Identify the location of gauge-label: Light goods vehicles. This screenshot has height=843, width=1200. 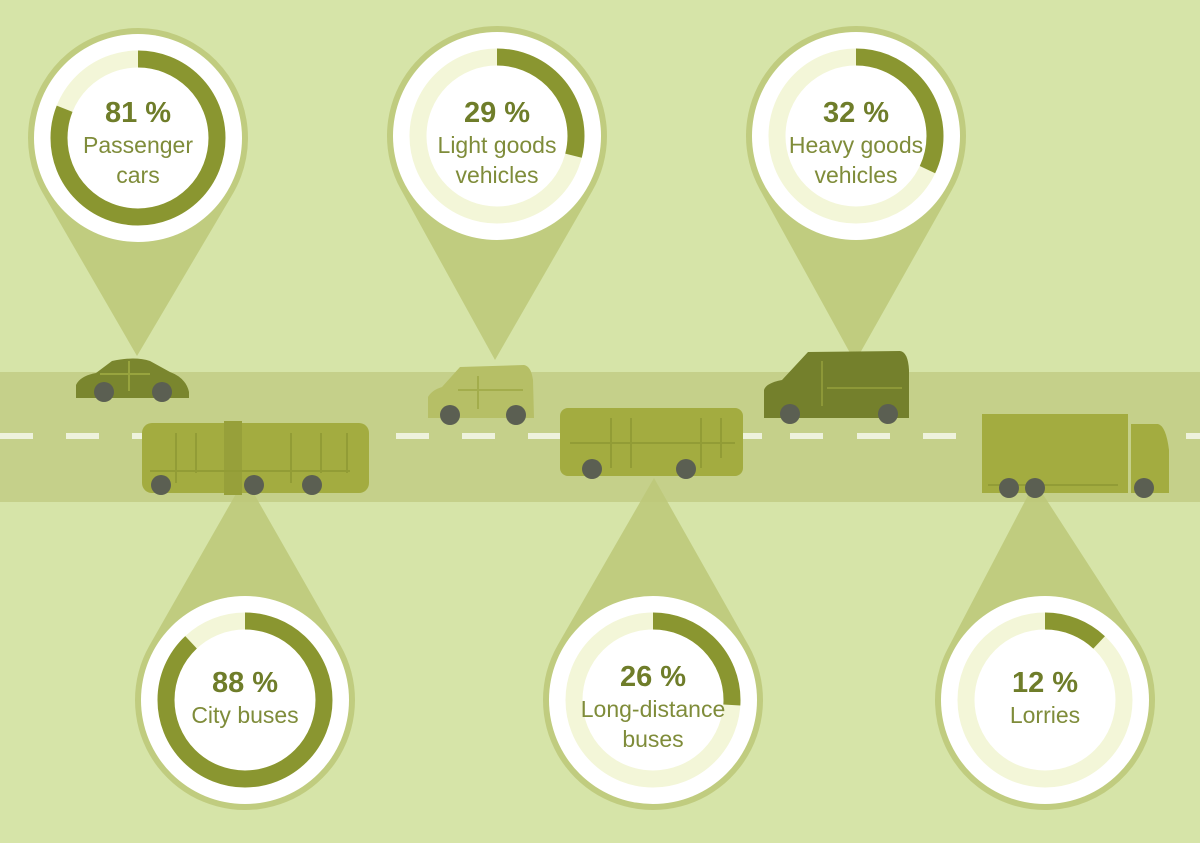
(497, 160).